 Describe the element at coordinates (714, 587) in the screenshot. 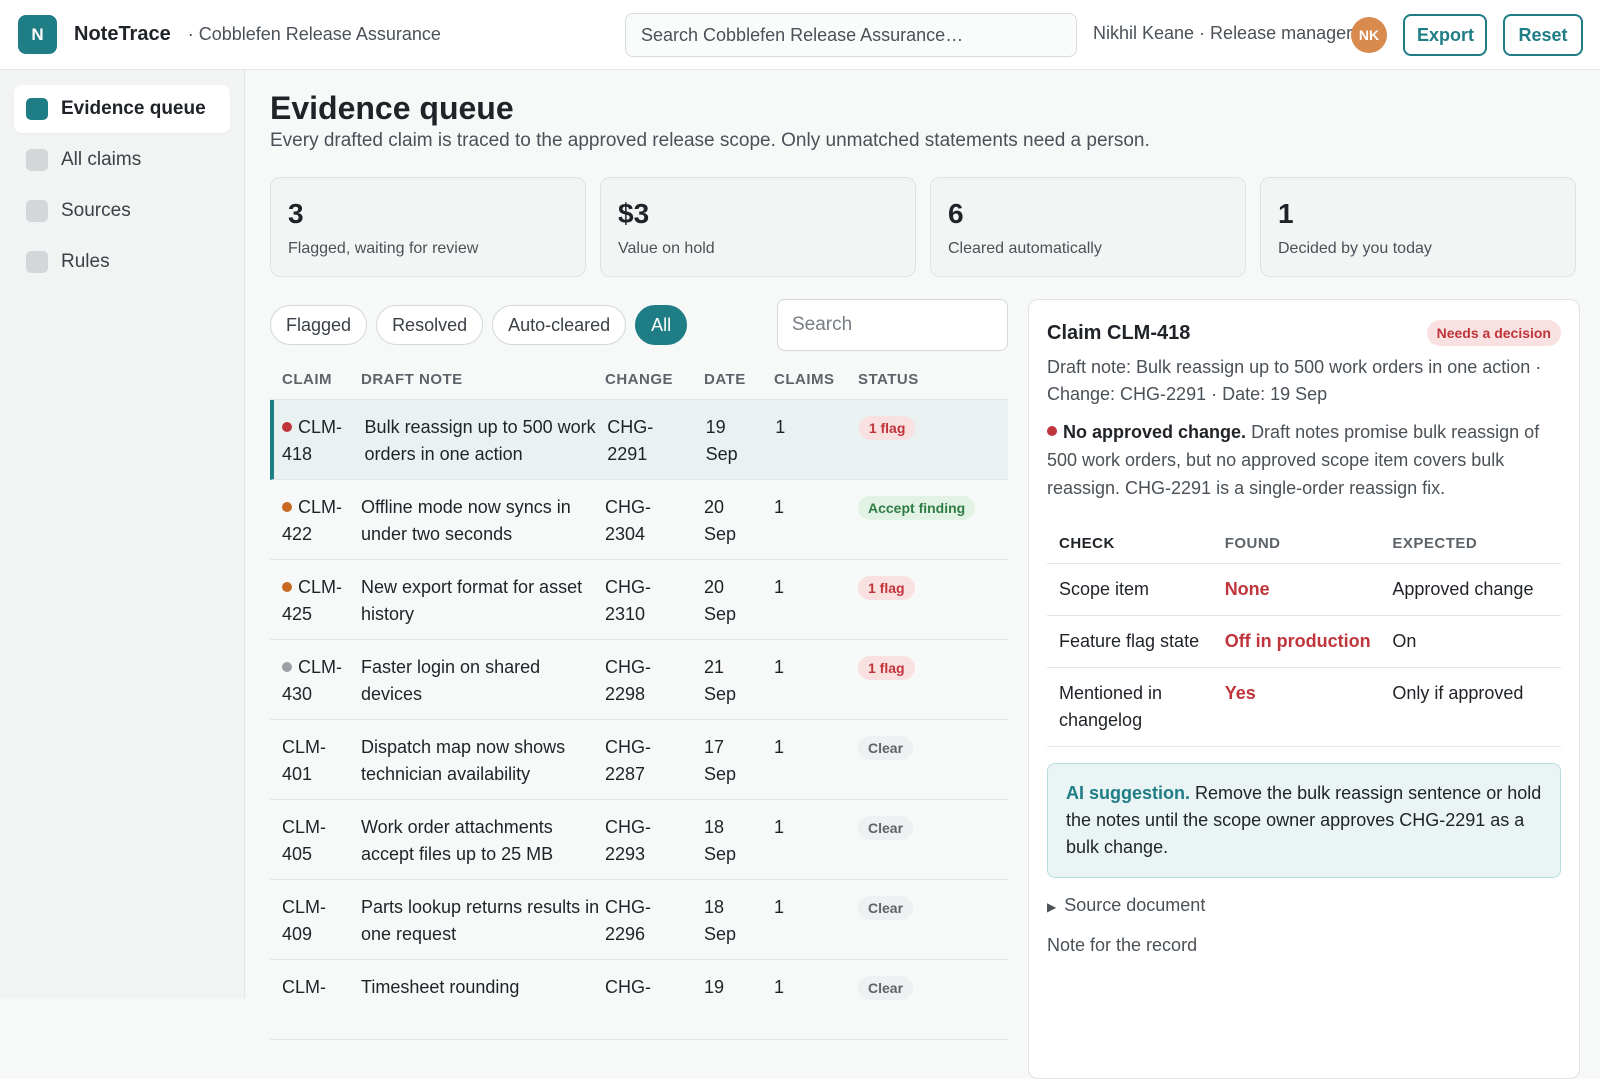

I see `date-day: 20` at that location.